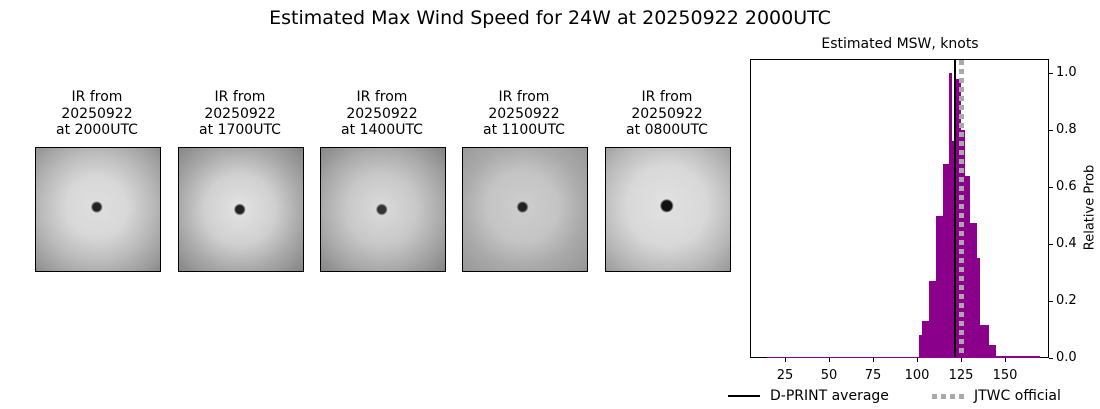 This screenshot has width=1100, height=409. I want to click on ir-panel: IR from 20250922 at 1700UTC, so click(240, 180).